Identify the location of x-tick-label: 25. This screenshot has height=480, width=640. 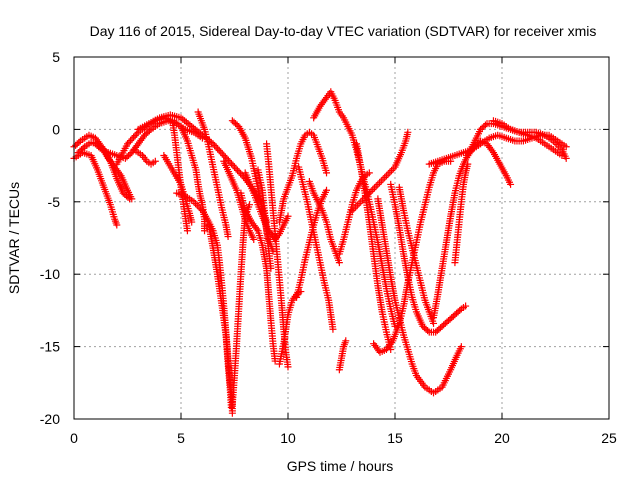
(609, 438).